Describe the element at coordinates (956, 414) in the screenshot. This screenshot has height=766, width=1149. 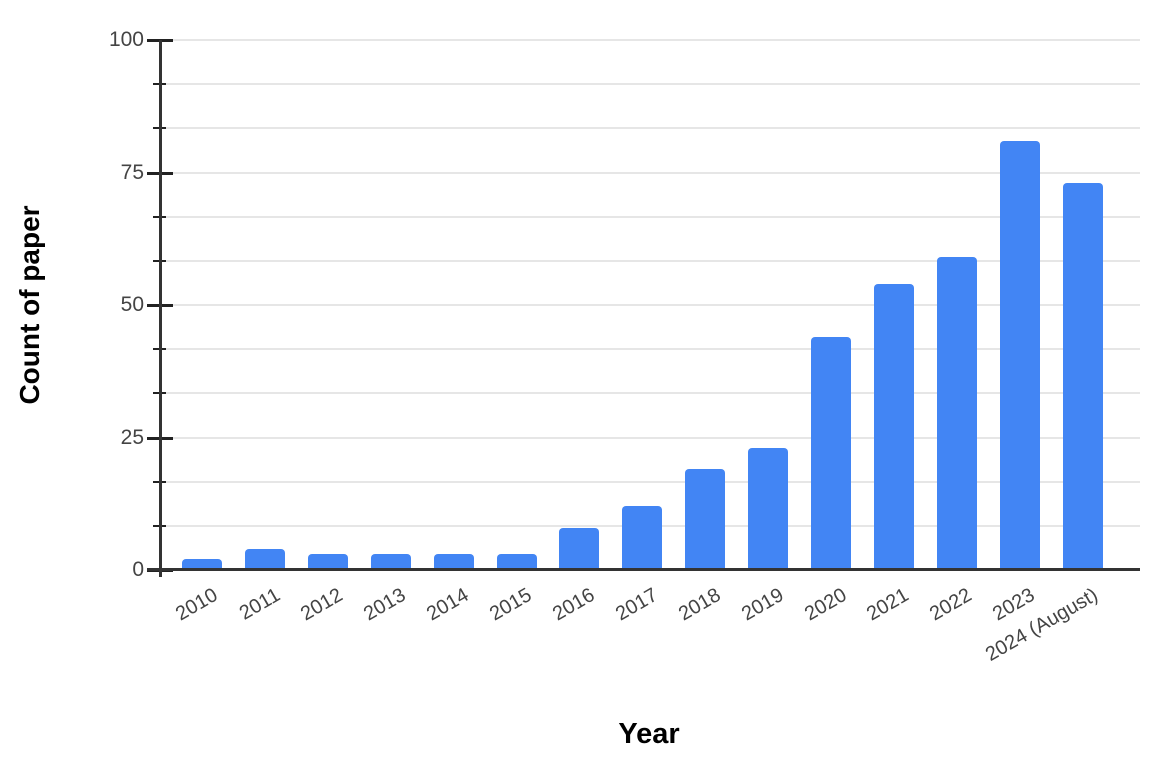
I see `bar-2022` at that location.